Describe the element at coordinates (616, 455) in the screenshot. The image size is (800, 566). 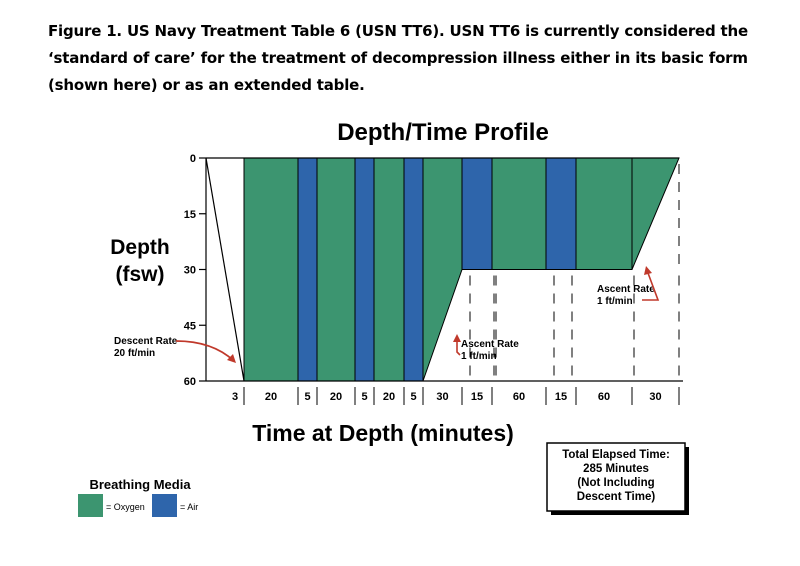
I see `total-box-line-1: Total Elapsed Time:` at that location.